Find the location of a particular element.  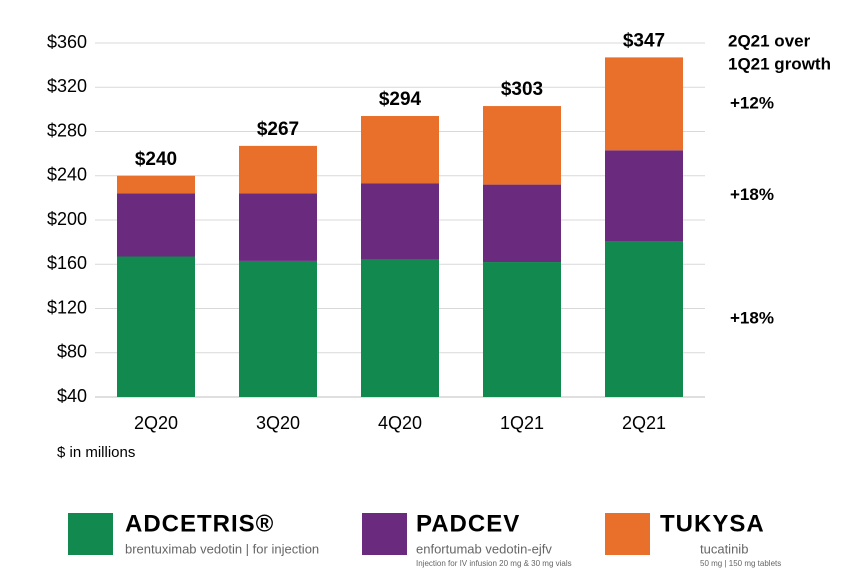

y-tick-label: $200 is located at coordinates (67, 219).